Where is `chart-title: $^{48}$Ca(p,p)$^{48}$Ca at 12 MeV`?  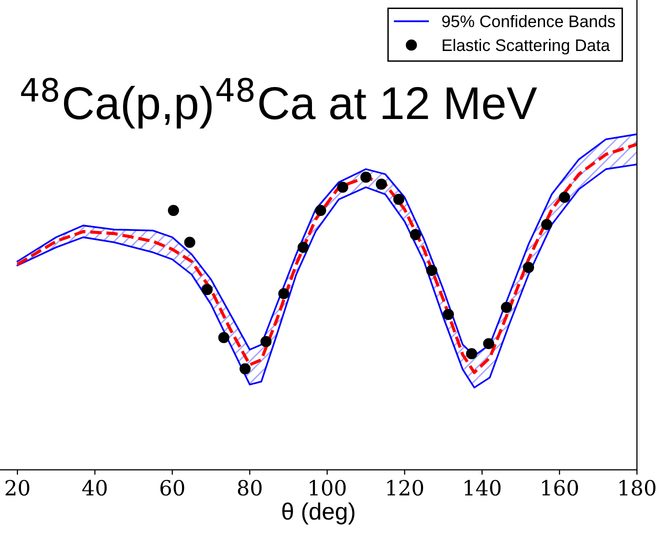
chart-title: $^{48}$Ca(p,p)$^{48}$Ca at 12 MeV is located at coordinates (279, 103).